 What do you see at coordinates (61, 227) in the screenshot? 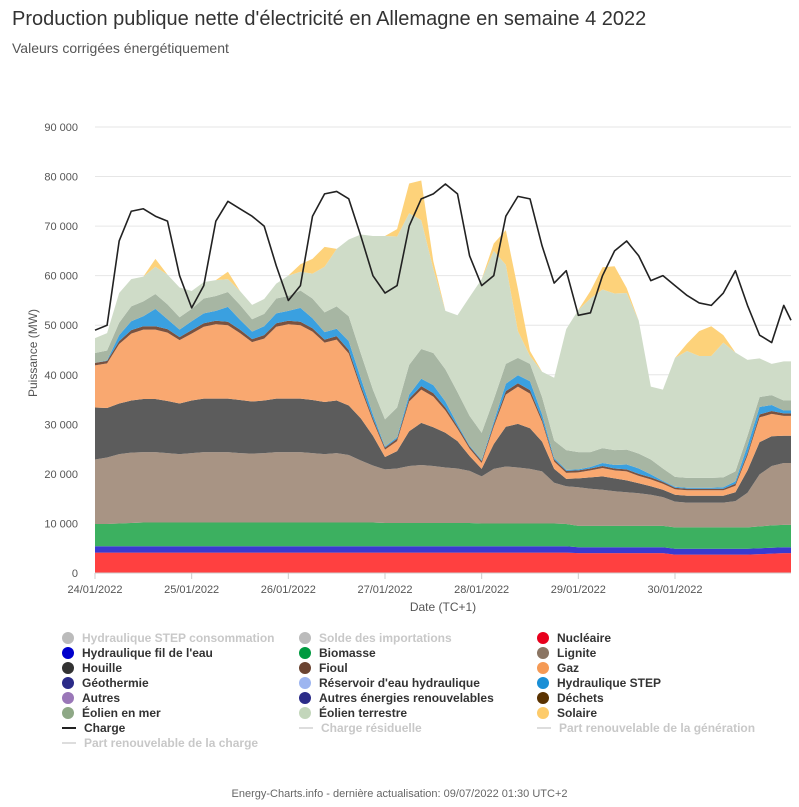
I see `y-tick-label: 70 000` at bounding box center [61, 227].